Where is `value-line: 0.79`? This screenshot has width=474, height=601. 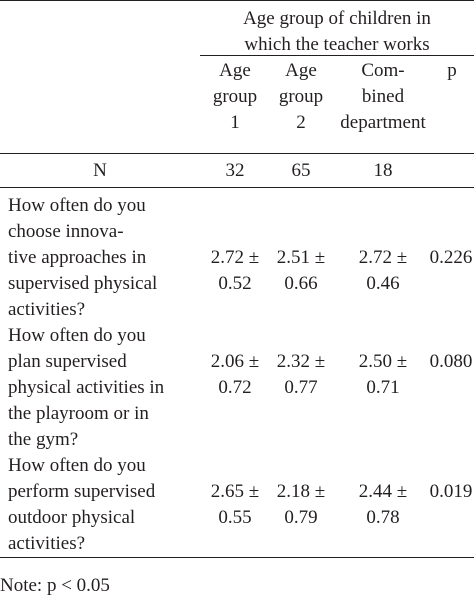
value-line: 0.79 is located at coordinates (301, 517).